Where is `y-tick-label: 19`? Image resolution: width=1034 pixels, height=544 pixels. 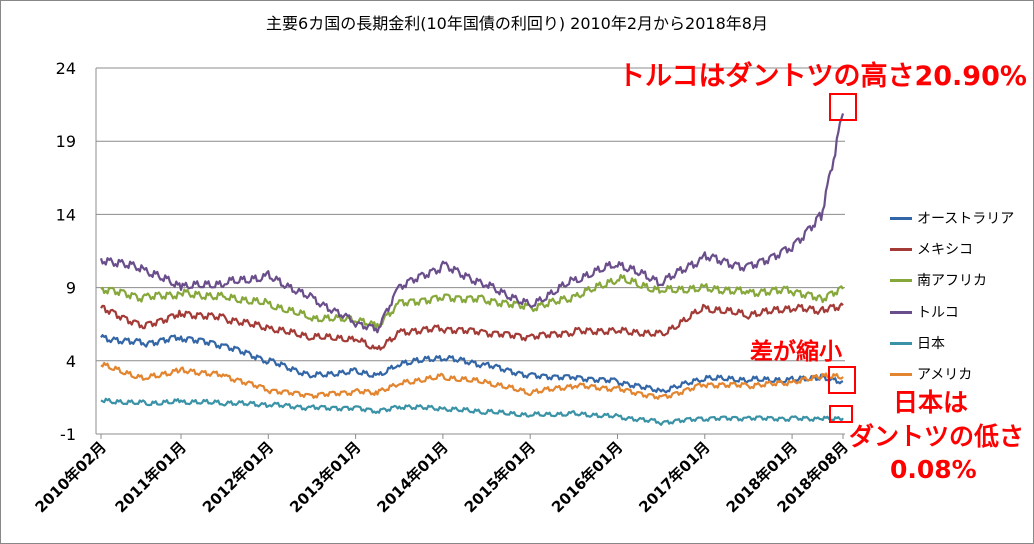
y-tick-label: 19 is located at coordinates (66, 141).